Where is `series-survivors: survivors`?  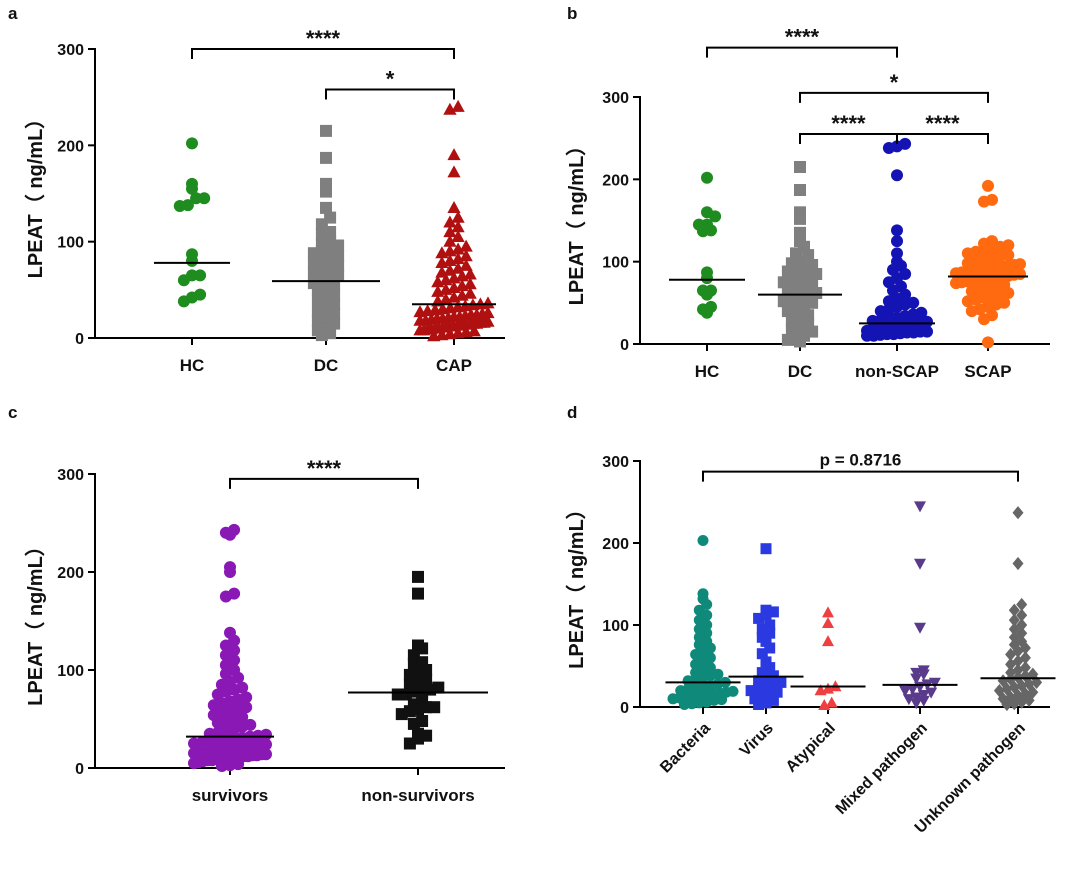
series-survivors: survivors is located at coordinates (230, 664).